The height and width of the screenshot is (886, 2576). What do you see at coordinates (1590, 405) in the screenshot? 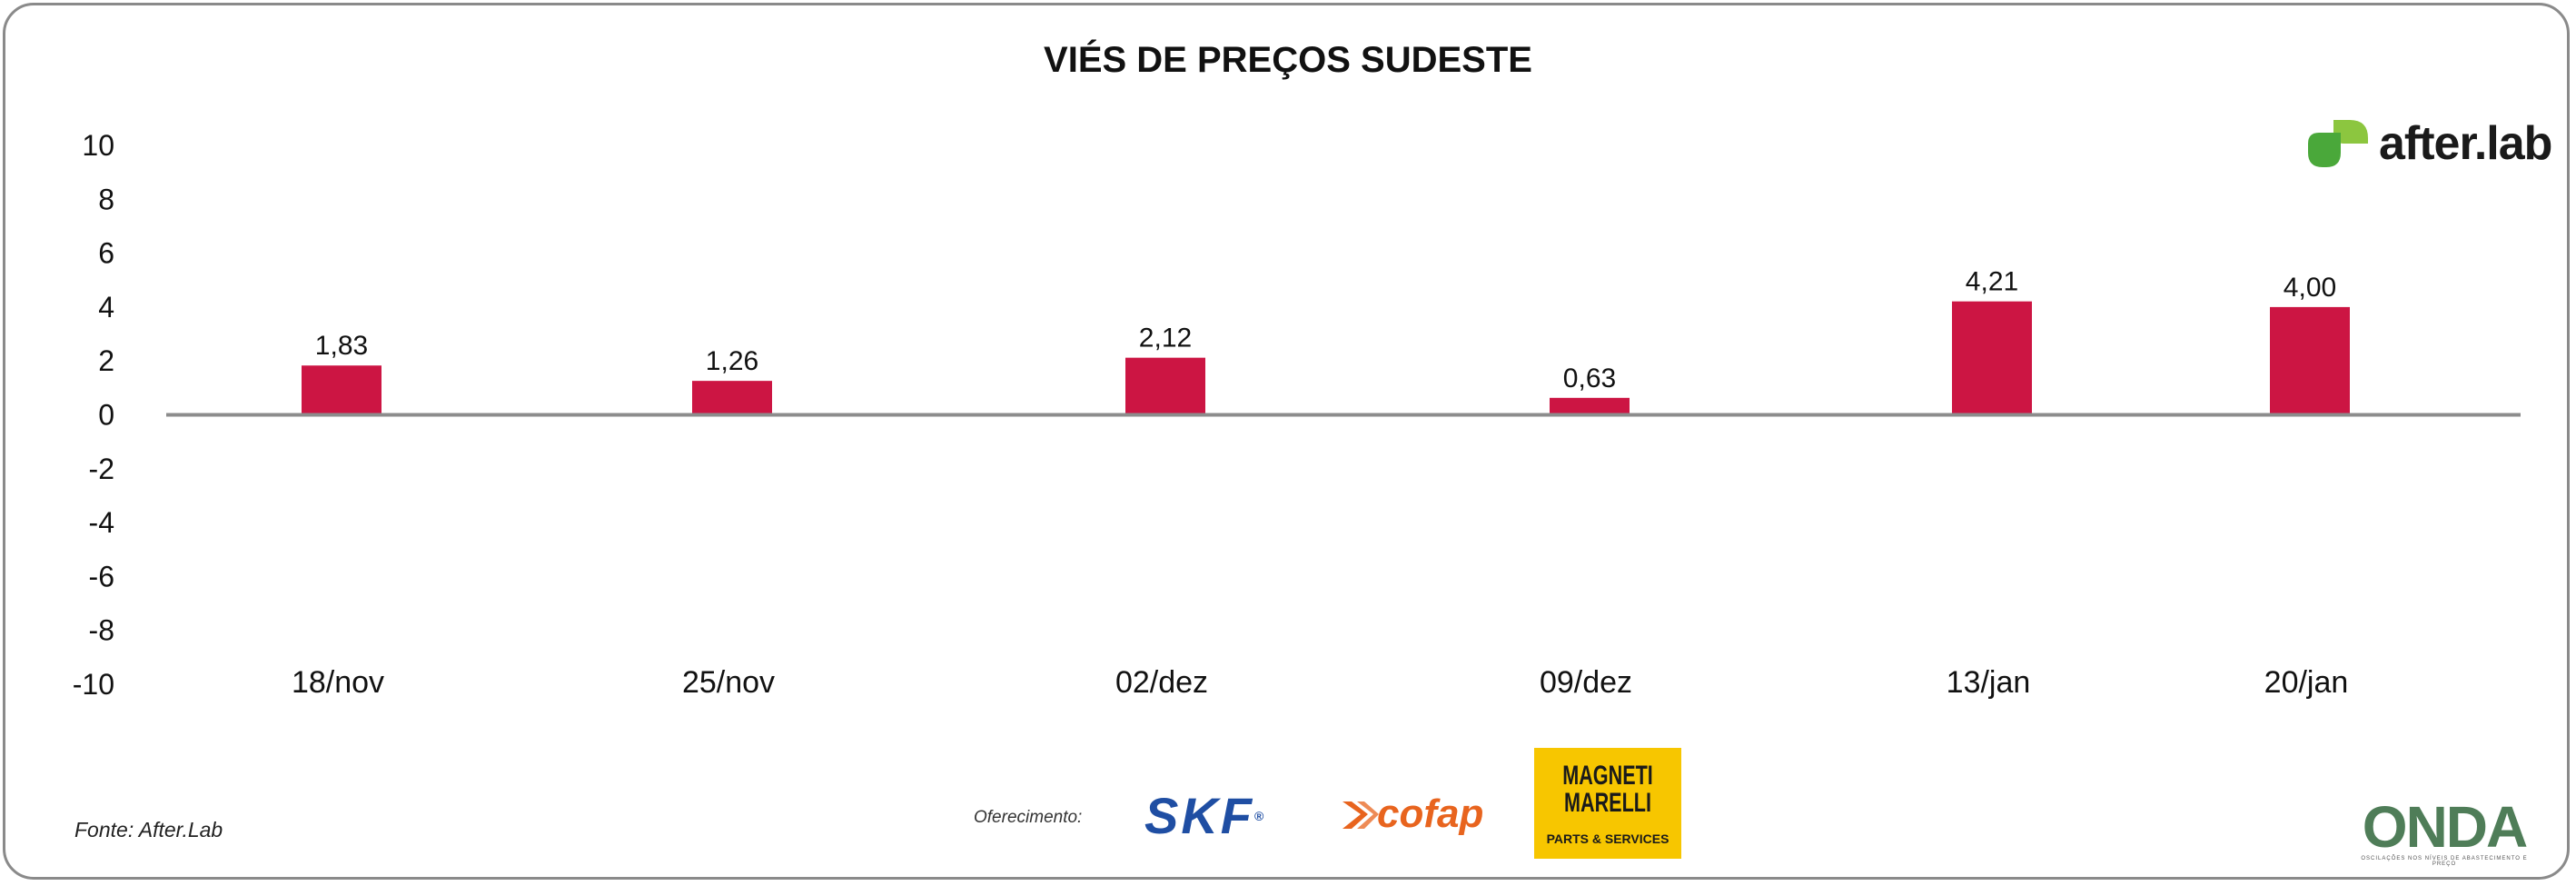
I see `bar-09/dez` at bounding box center [1590, 405].